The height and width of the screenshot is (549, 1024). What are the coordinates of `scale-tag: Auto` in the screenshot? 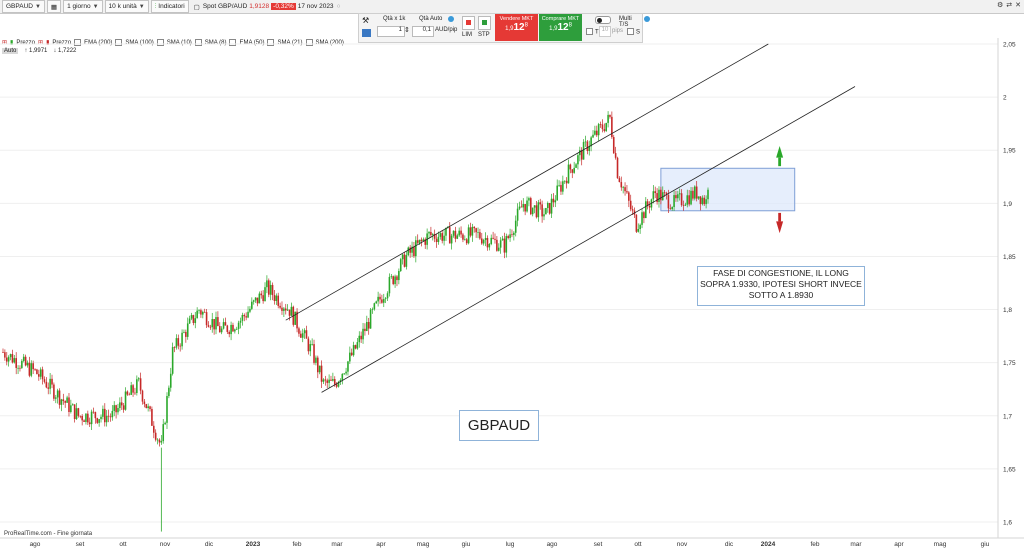 It's located at (10, 51).